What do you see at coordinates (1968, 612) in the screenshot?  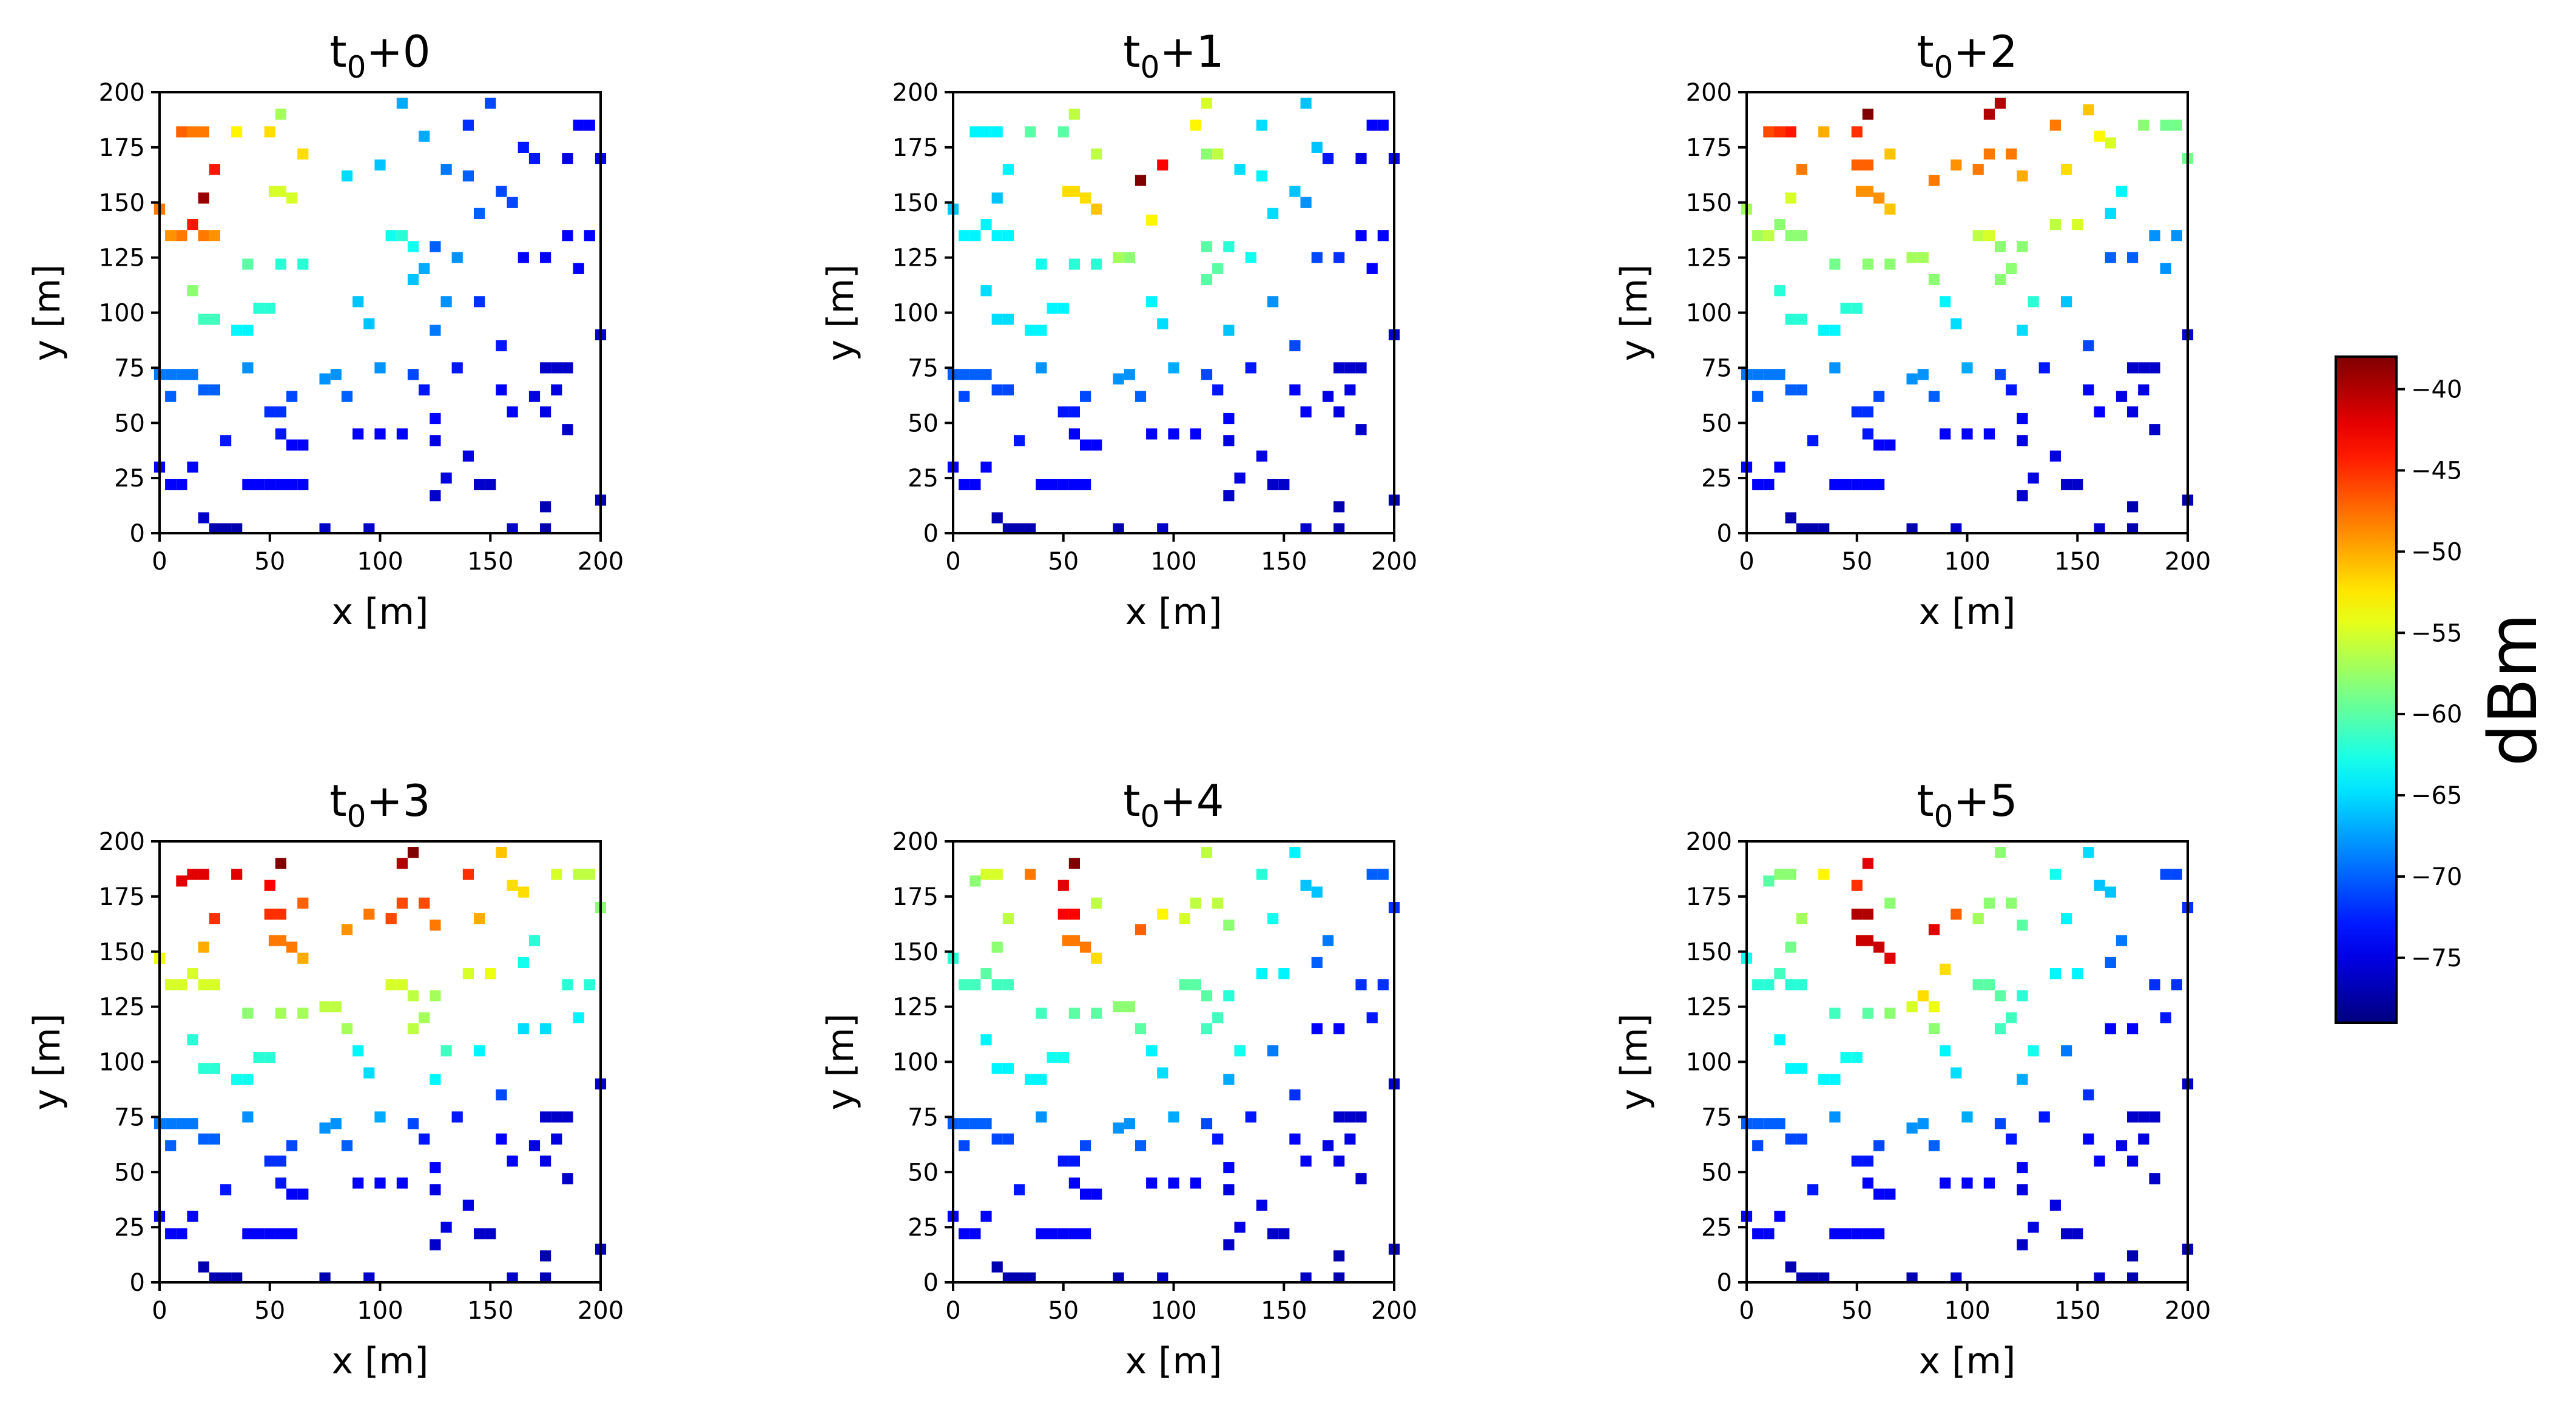 I see `x-axis-label: x [m]` at bounding box center [1968, 612].